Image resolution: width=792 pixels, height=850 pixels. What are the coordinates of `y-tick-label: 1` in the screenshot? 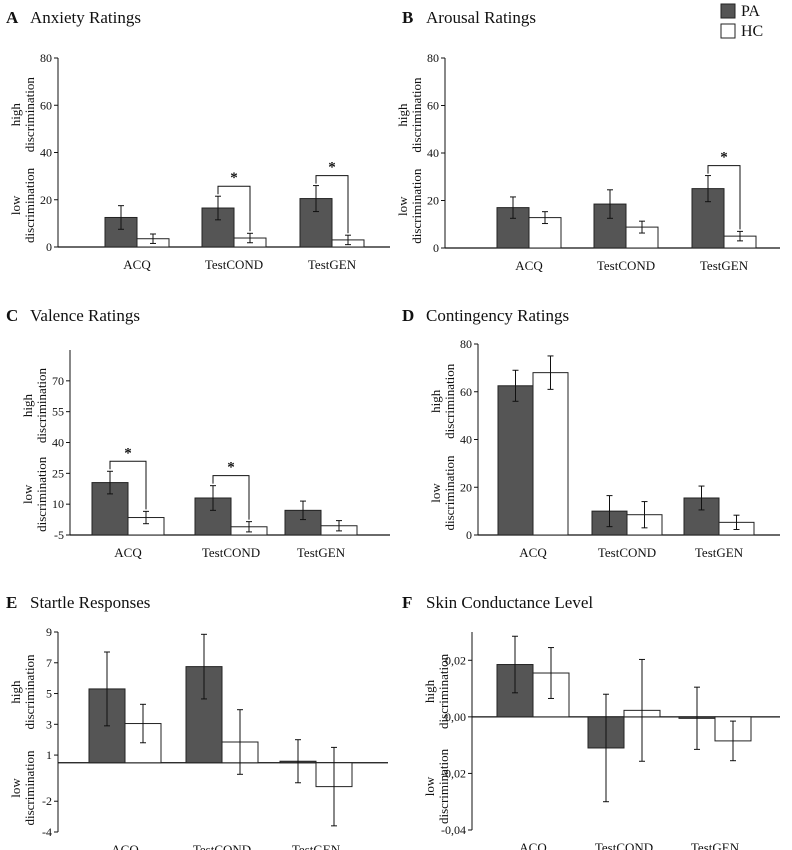 It's located at (49, 755).